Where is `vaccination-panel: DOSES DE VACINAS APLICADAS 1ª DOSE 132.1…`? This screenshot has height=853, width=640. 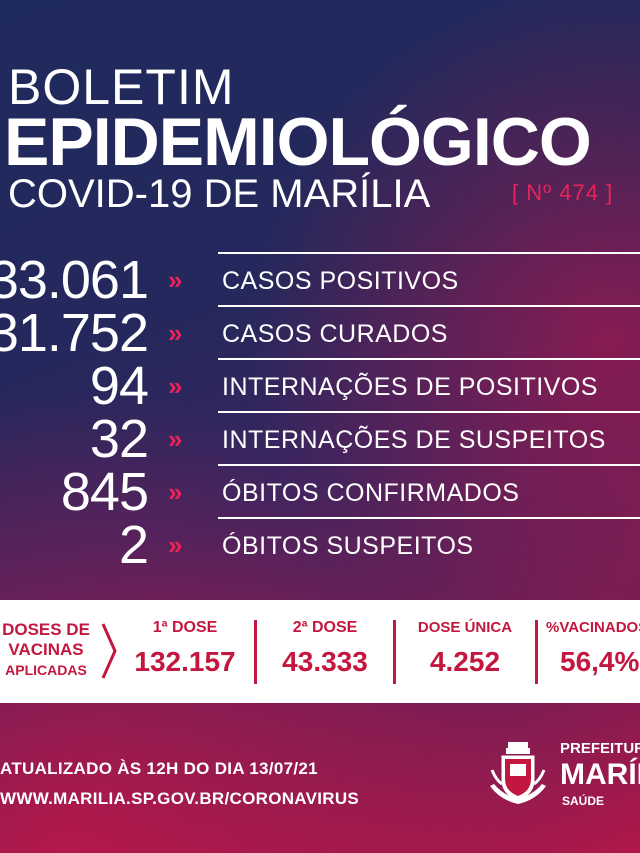 vaccination-panel: DOSES DE VACINAS APLICADAS 1ª DOSE 132.1… is located at coordinates (320, 651).